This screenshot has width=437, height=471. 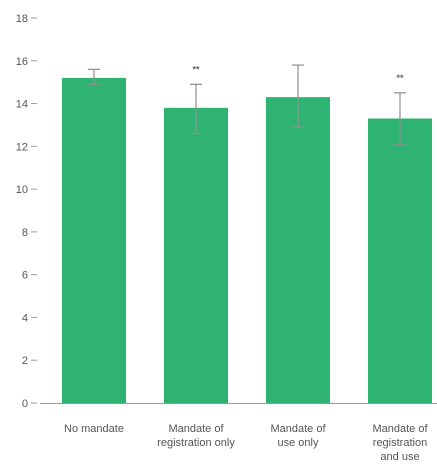 What do you see at coordinates (196, 436) in the screenshot?
I see `category-label: Mandate of registration only` at bounding box center [196, 436].